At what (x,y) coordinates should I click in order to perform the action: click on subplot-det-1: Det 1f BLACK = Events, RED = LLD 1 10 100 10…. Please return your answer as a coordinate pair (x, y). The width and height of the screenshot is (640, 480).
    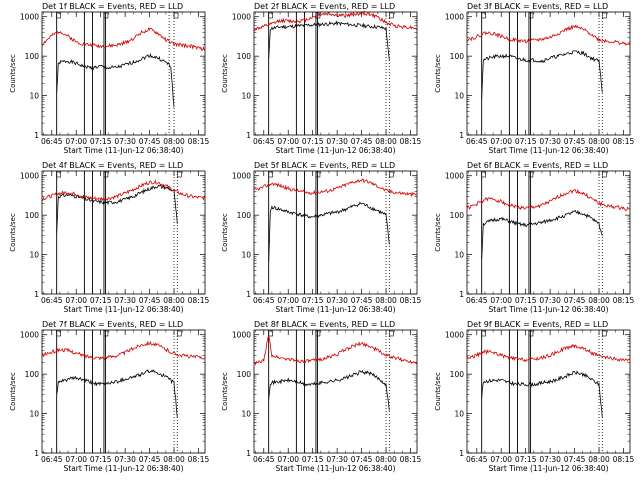
    Looking at the image, I should click on (109, 78).